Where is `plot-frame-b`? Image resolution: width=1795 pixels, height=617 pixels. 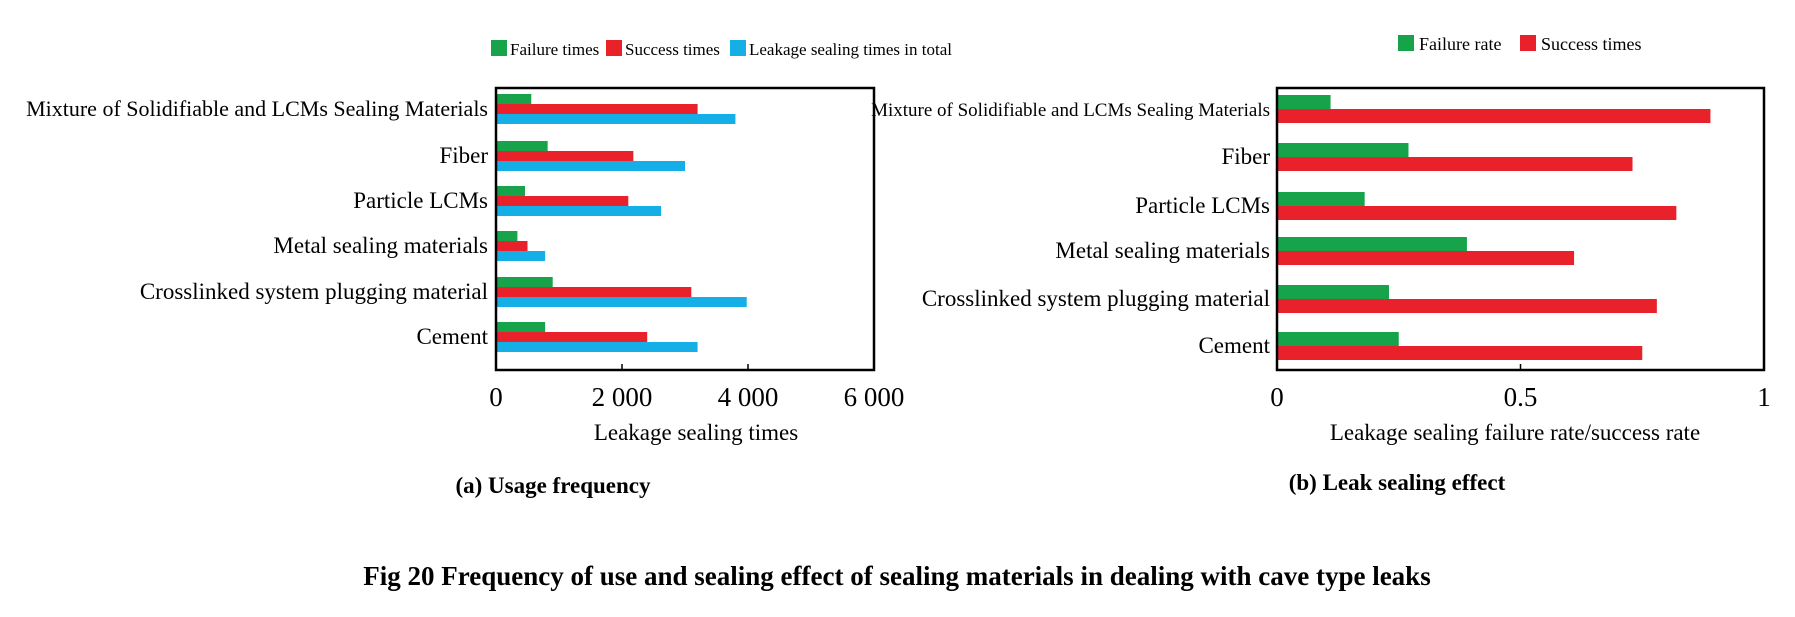
plot-frame-b is located at coordinates (1520, 229).